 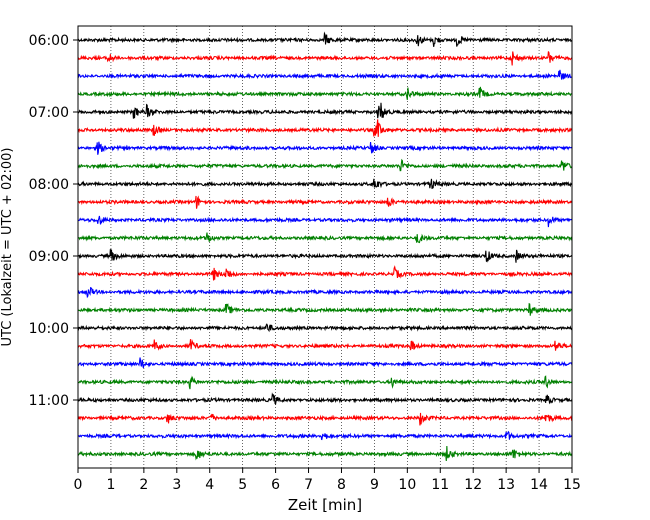 I want to click on x-tick-label: 3, so click(x=176, y=485).